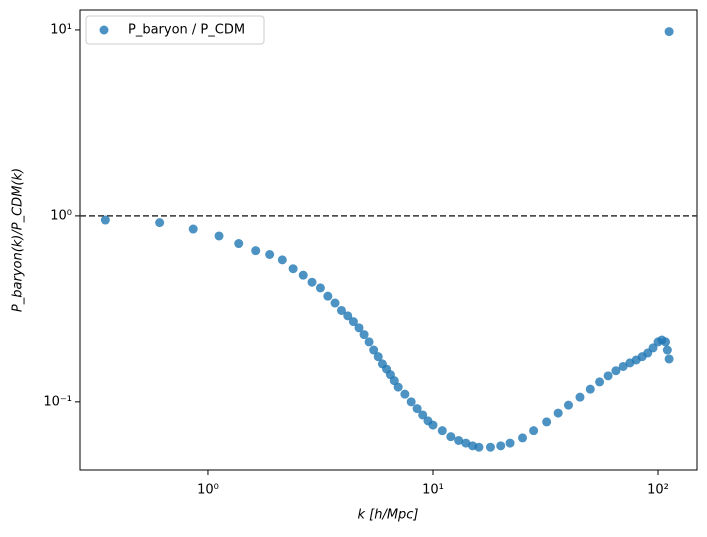 This screenshot has width=707, height=537. Describe the element at coordinates (61, 215) in the screenshot. I see `y-tick-label: 10⁰` at that location.